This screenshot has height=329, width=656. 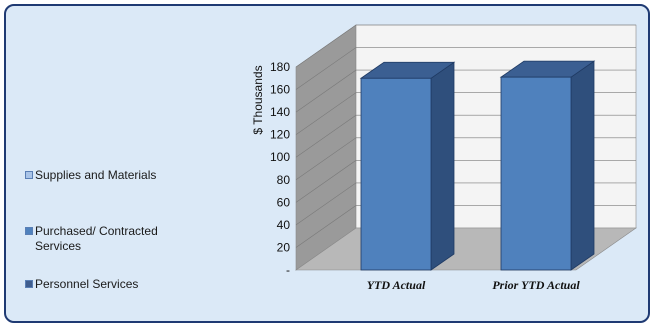 I want to click on y-tick-label: 120, so click(x=280, y=135).